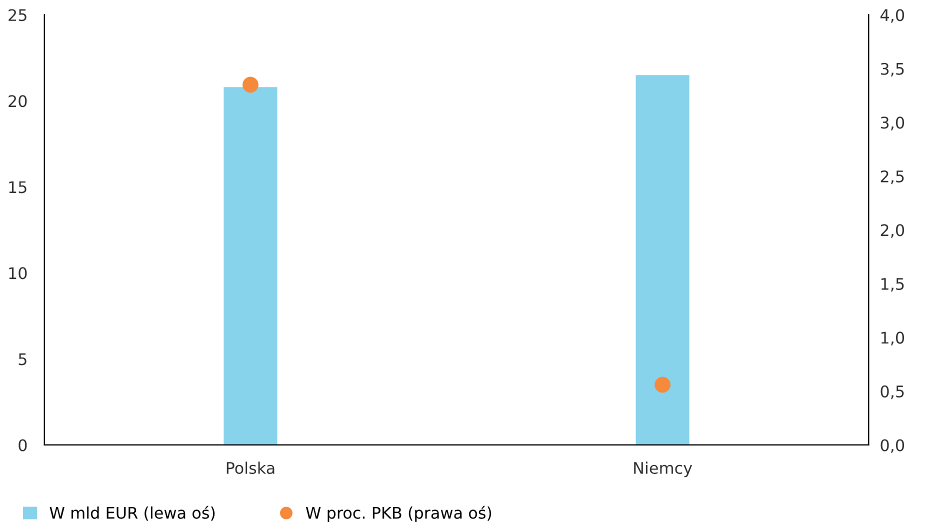  I want to click on y2-tick-label: 3,0, so click(892, 123).